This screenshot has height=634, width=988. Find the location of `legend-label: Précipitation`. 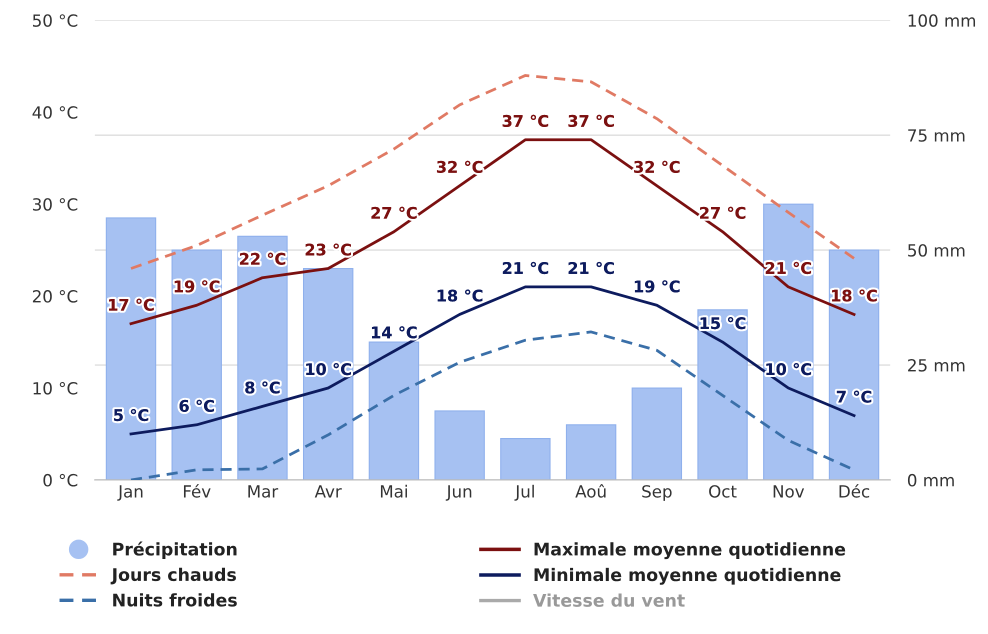

legend-label: Précipitation is located at coordinates (174, 551).